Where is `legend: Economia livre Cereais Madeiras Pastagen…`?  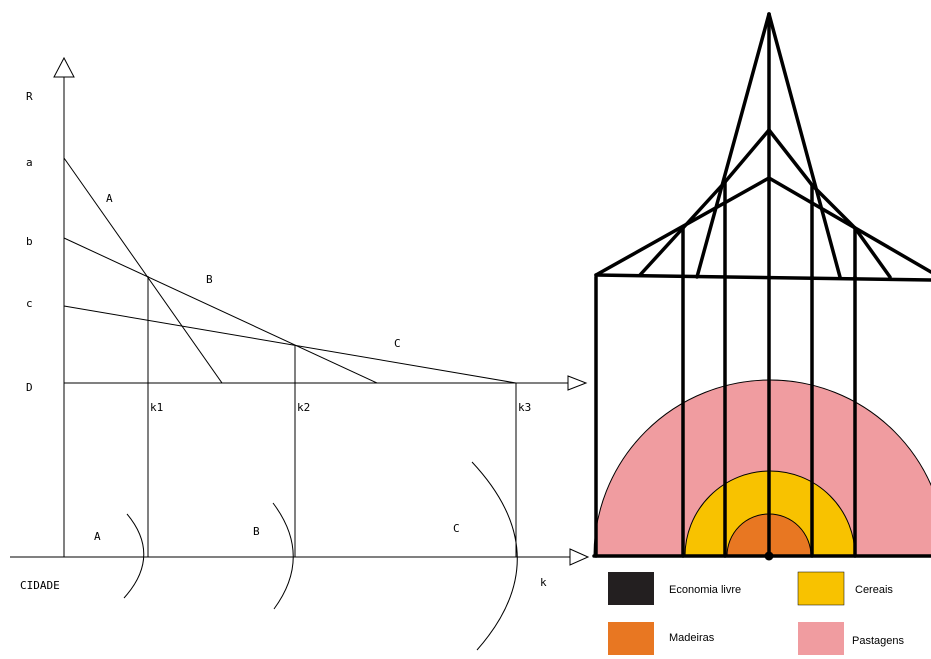
legend: Economia livre Cereais Madeiras Pastagen… is located at coordinates (756, 613).